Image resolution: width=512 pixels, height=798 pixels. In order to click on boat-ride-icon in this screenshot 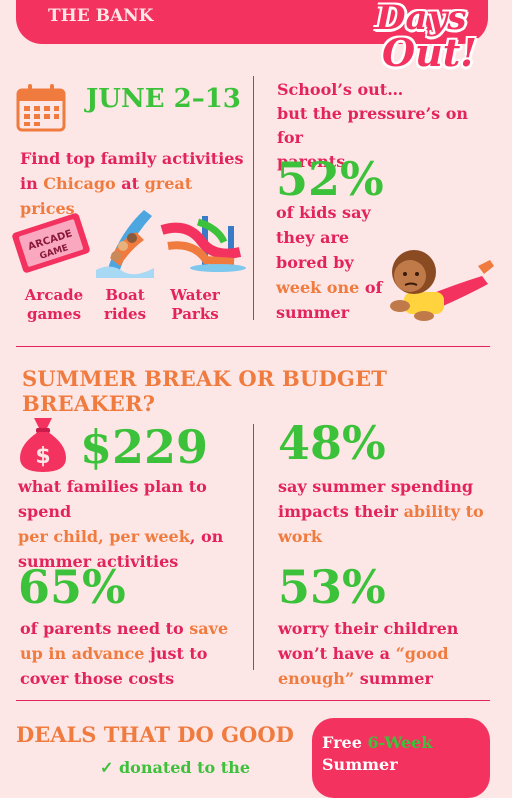, I will do `click(125, 244)`.